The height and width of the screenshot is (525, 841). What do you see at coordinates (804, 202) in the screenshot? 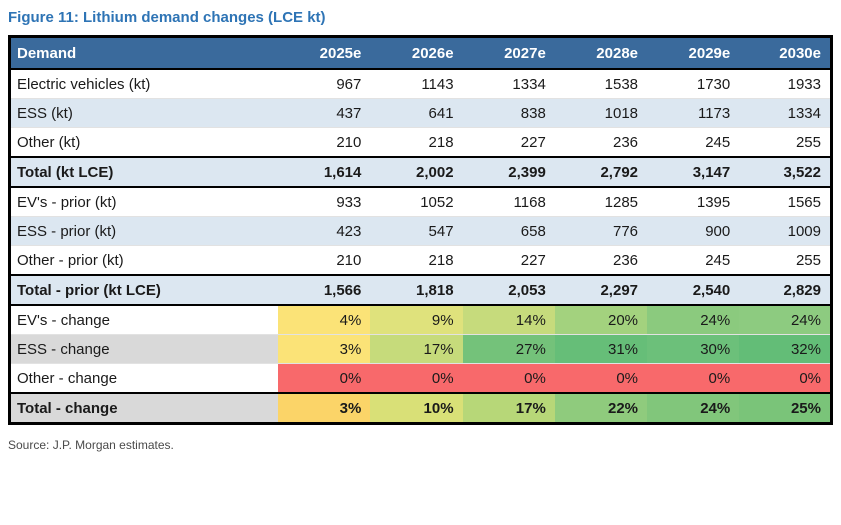
I see `value-cell: 1565` at bounding box center [804, 202].